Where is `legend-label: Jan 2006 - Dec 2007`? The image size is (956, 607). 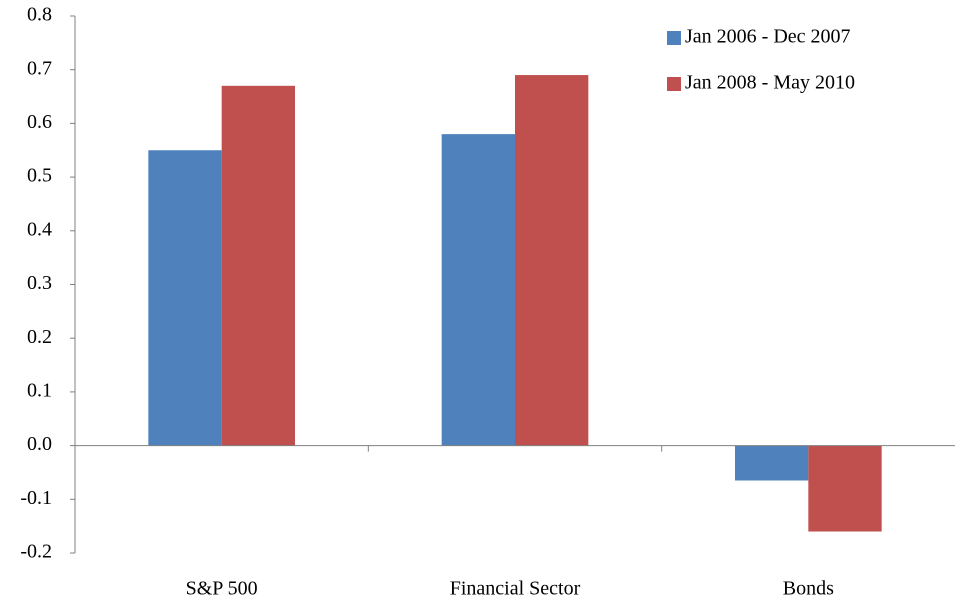 legend-label: Jan 2006 - Dec 2007 is located at coordinates (768, 37).